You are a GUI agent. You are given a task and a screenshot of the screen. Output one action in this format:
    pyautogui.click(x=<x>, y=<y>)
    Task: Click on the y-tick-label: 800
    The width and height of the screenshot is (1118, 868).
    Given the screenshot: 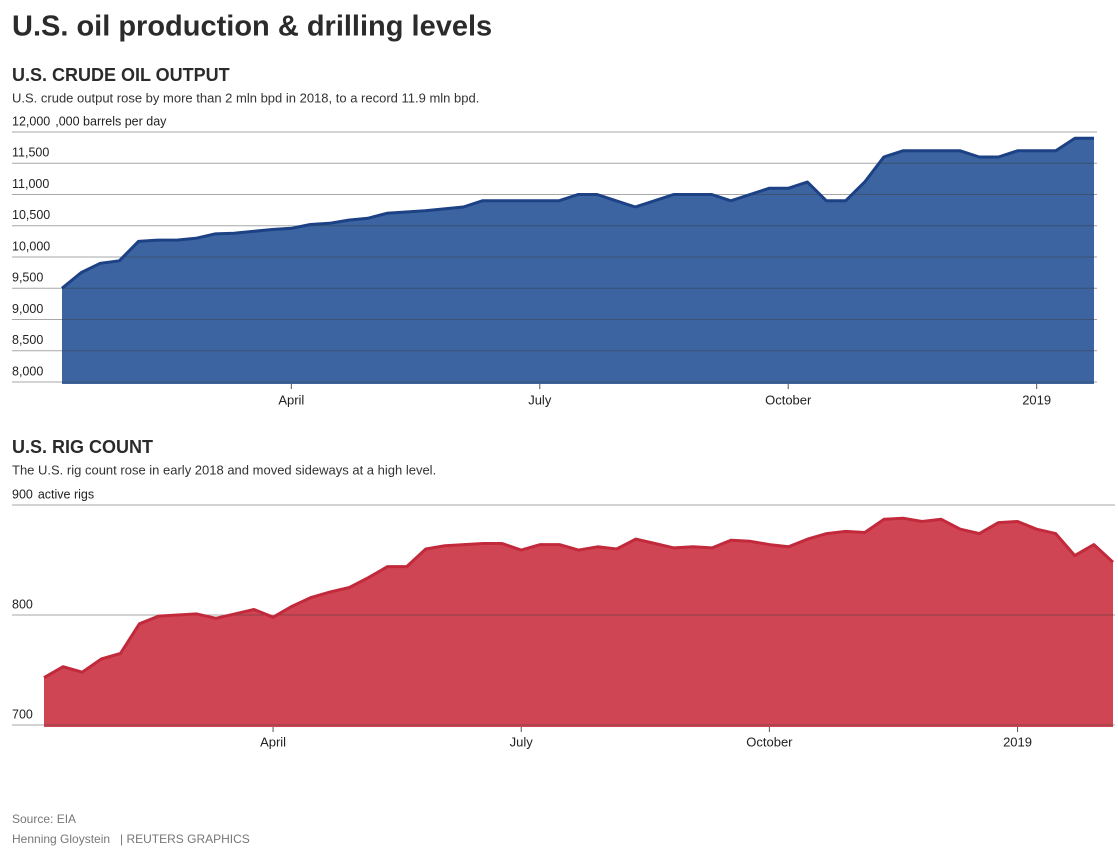 What is the action you would take?
    pyautogui.click(x=22, y=604)
    